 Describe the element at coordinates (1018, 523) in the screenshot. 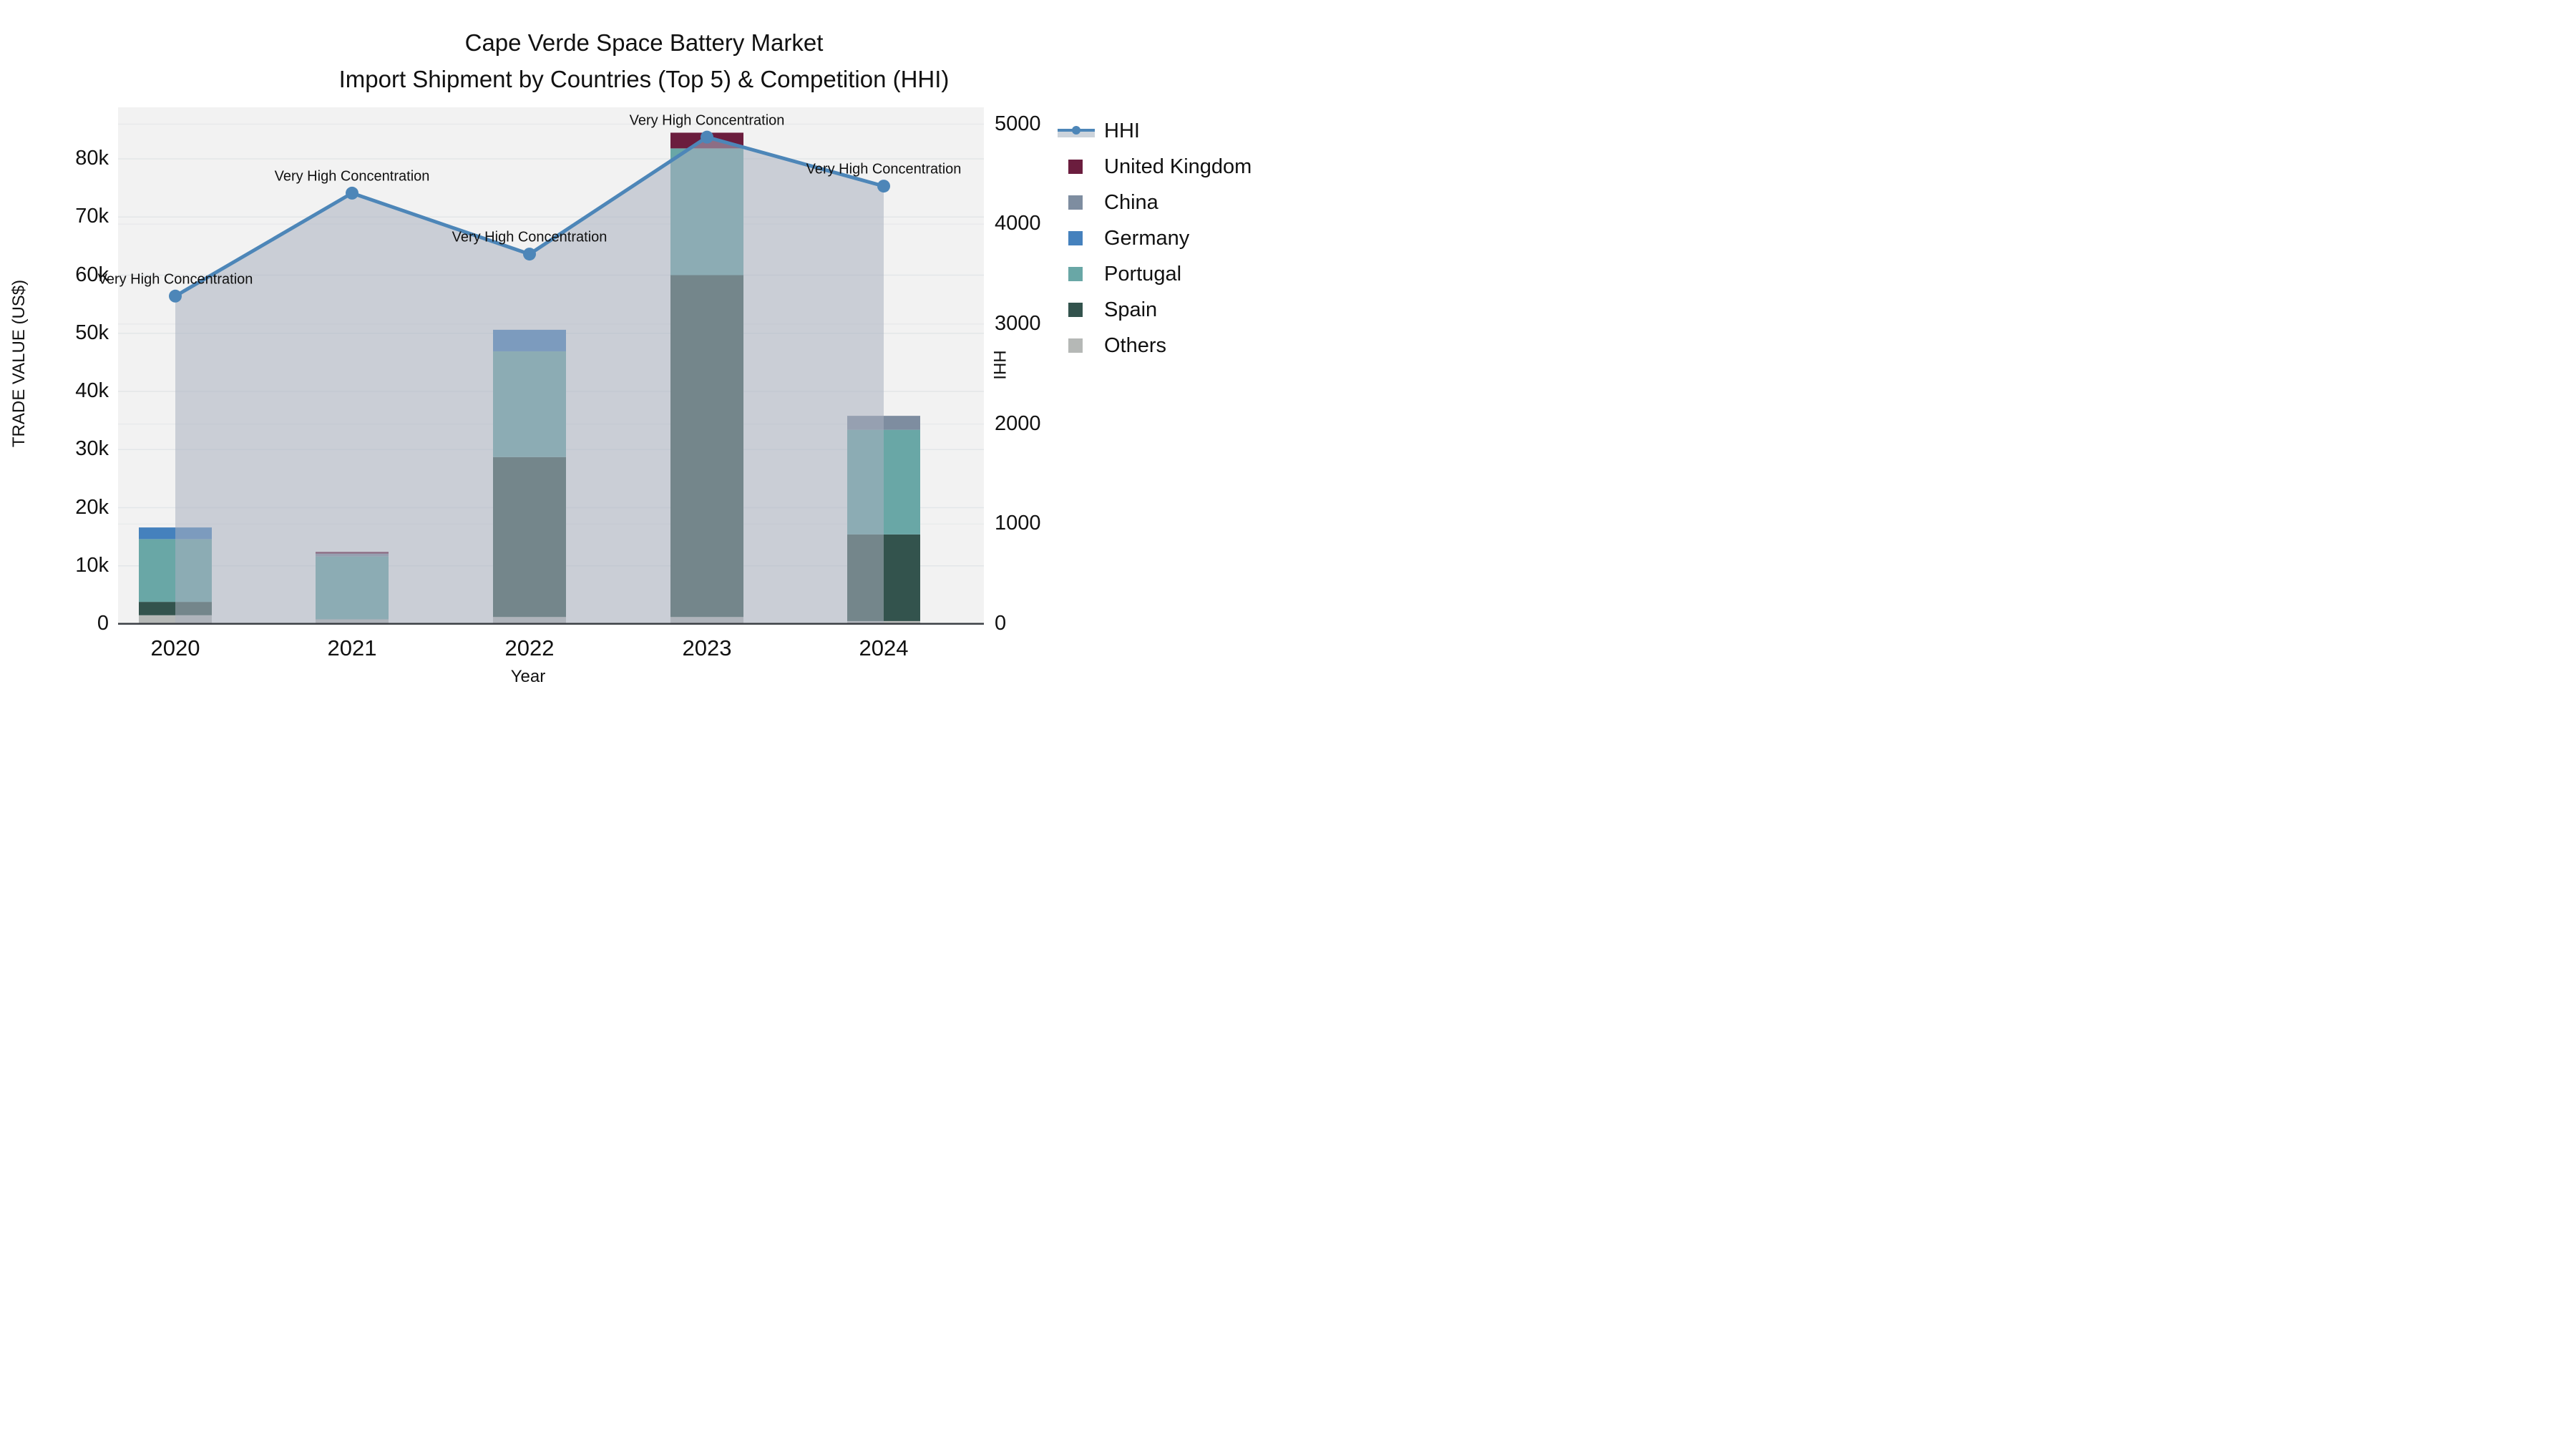

I see `right-tick-1000: 1000` at that location.